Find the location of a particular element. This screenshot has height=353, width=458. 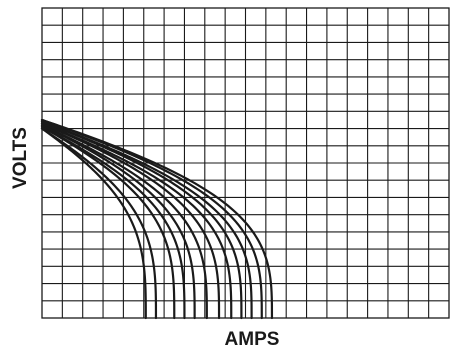

y-axis-label: VOLTS is located at coordinates (20, 158).